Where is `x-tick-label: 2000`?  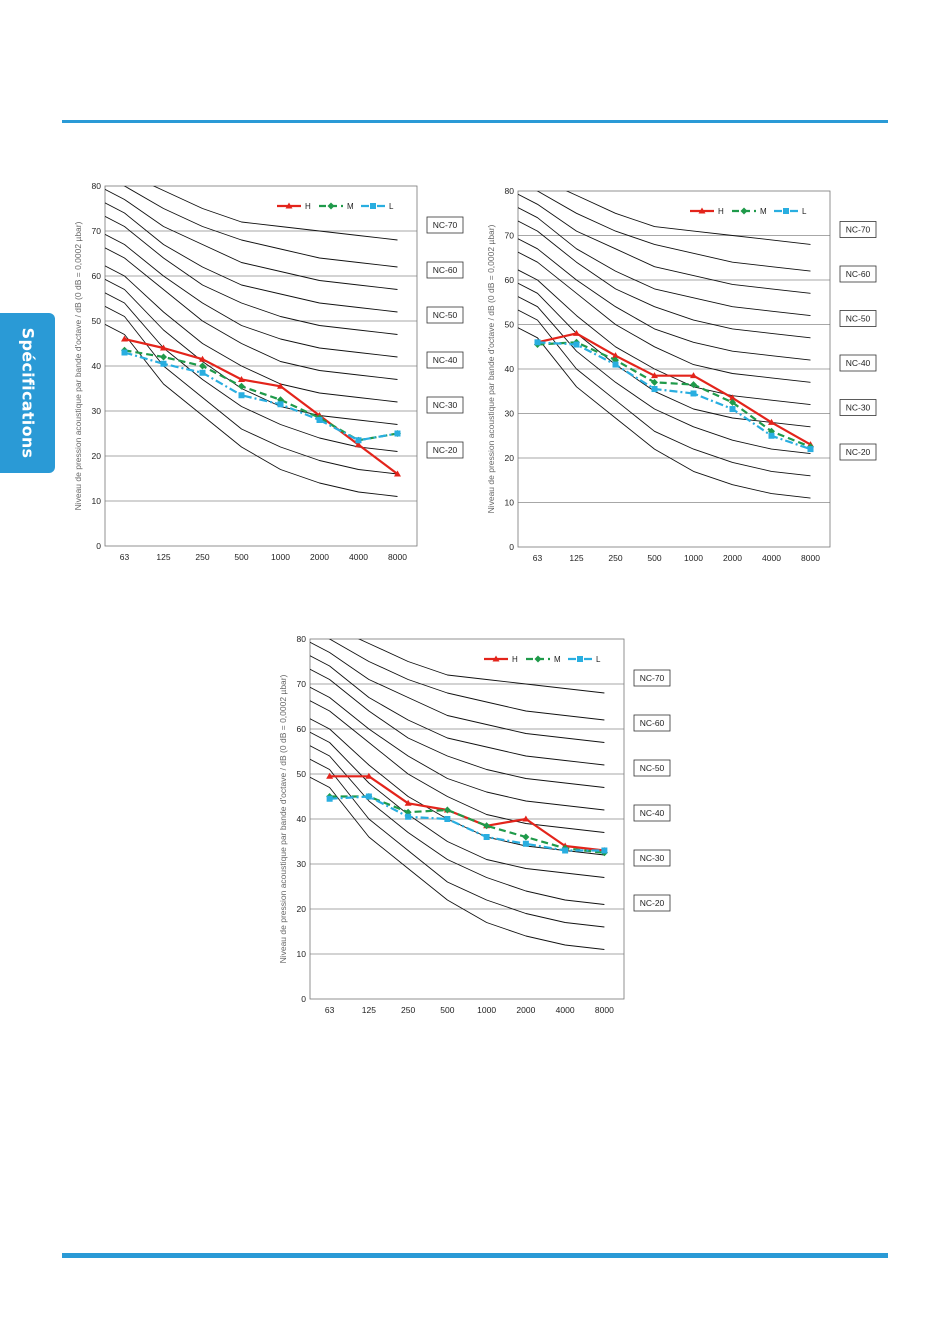
x-tick-label: 2000 is located at coordinates (525, 1010).